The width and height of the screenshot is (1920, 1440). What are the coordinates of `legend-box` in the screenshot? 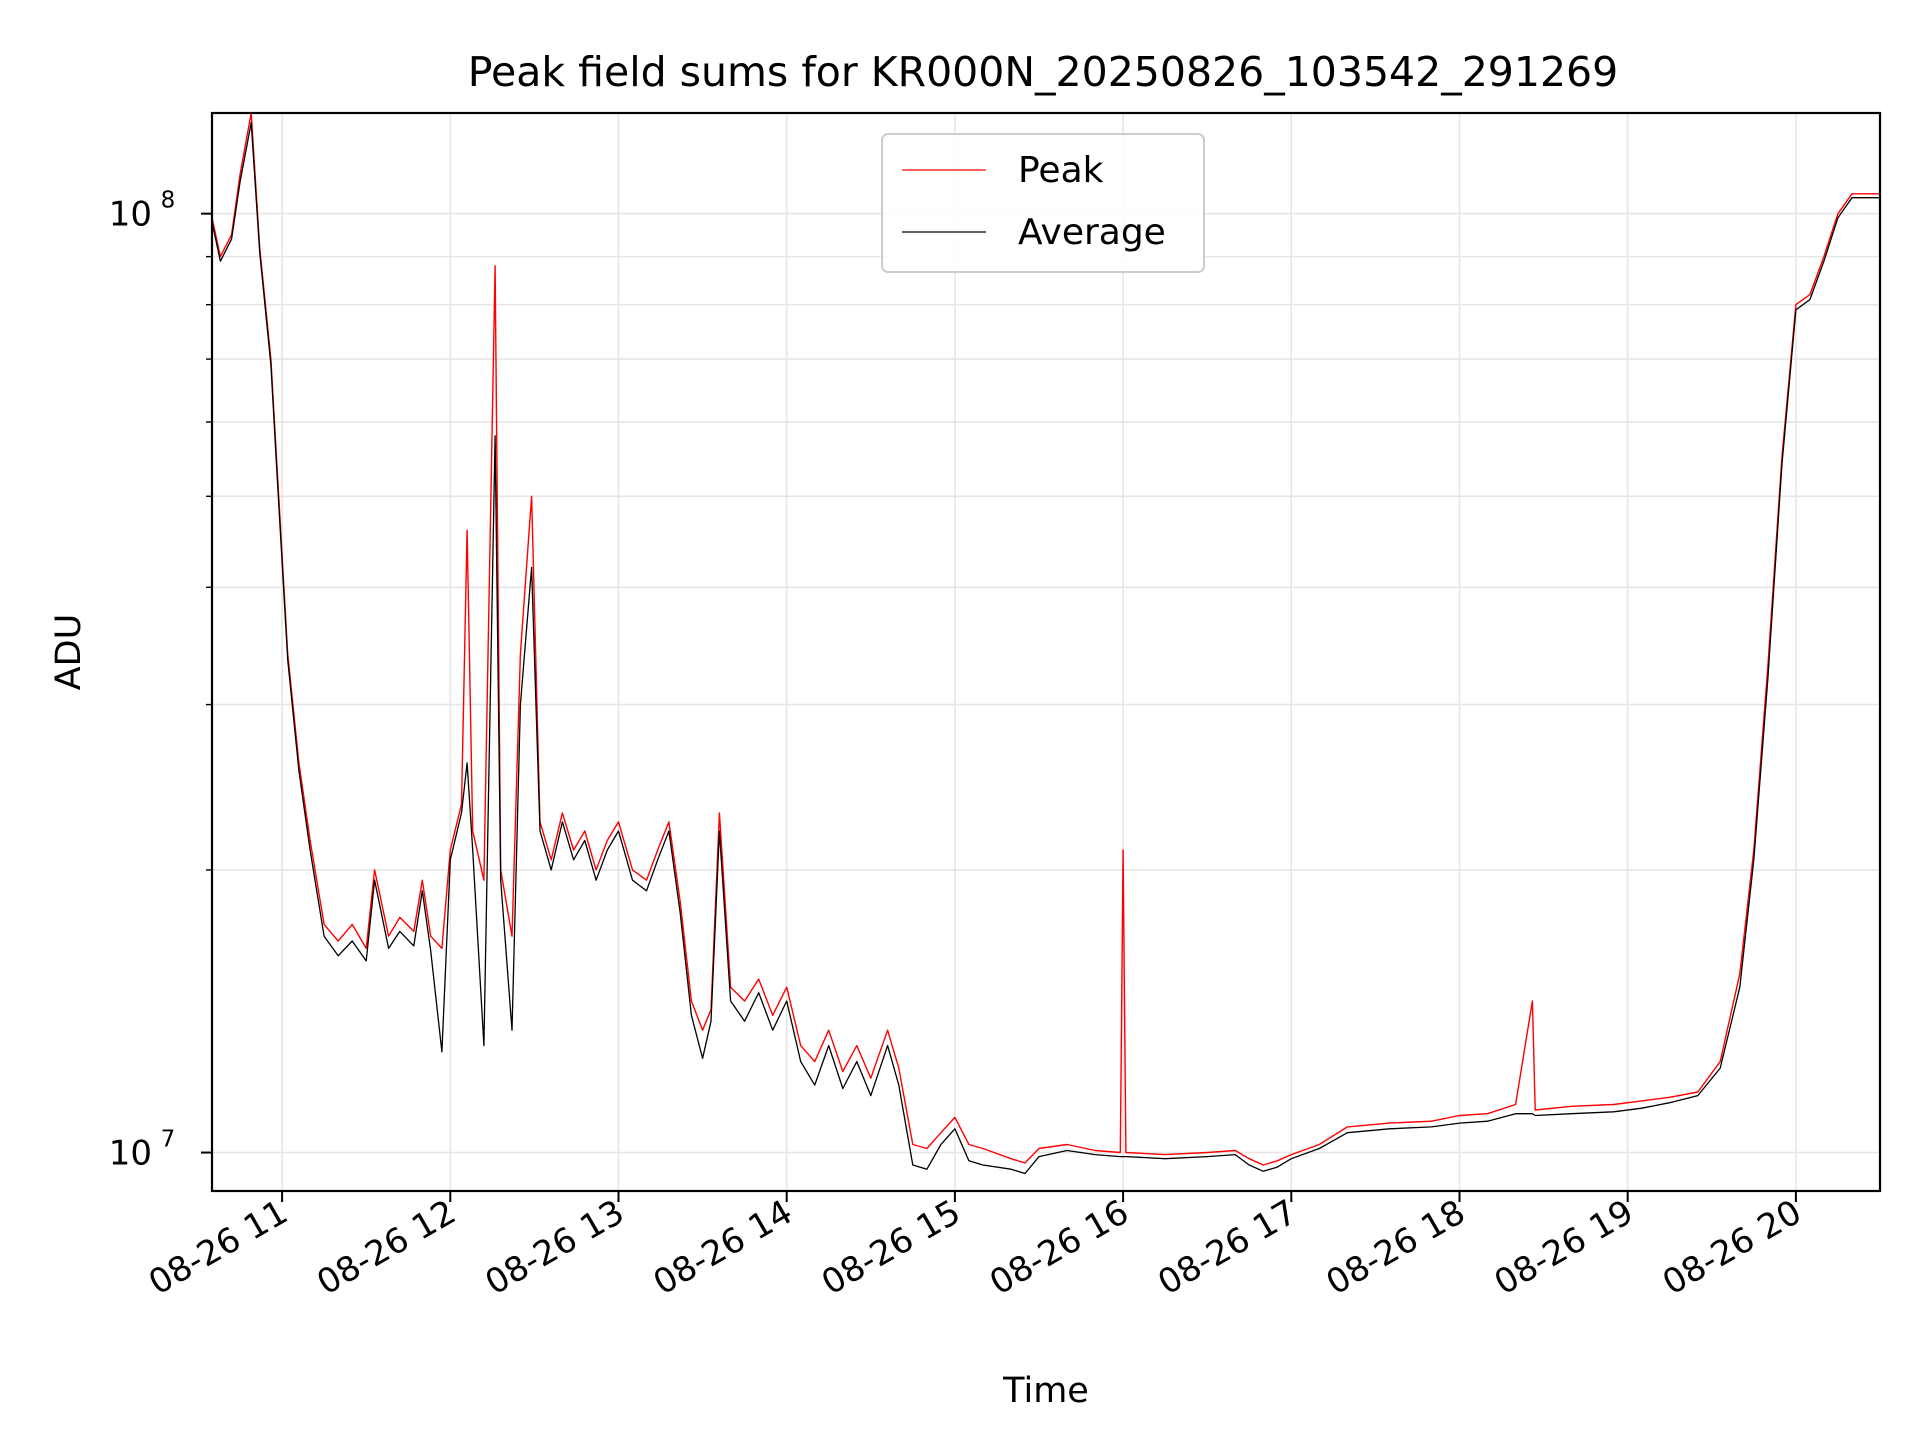 It's located at (1043, 203).